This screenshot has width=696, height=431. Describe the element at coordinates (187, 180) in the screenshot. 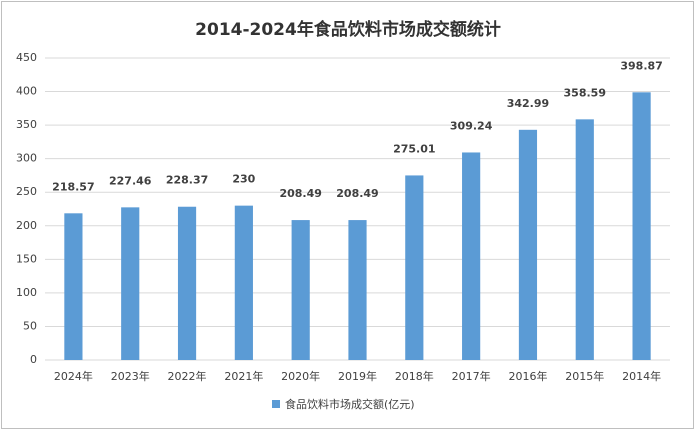

I see `data-label: 228.37` at that location.